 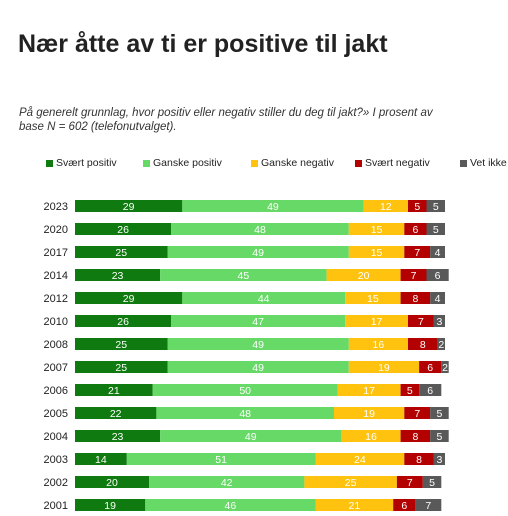 I want to click on category-label: 2007, so click(x=56, y=368).